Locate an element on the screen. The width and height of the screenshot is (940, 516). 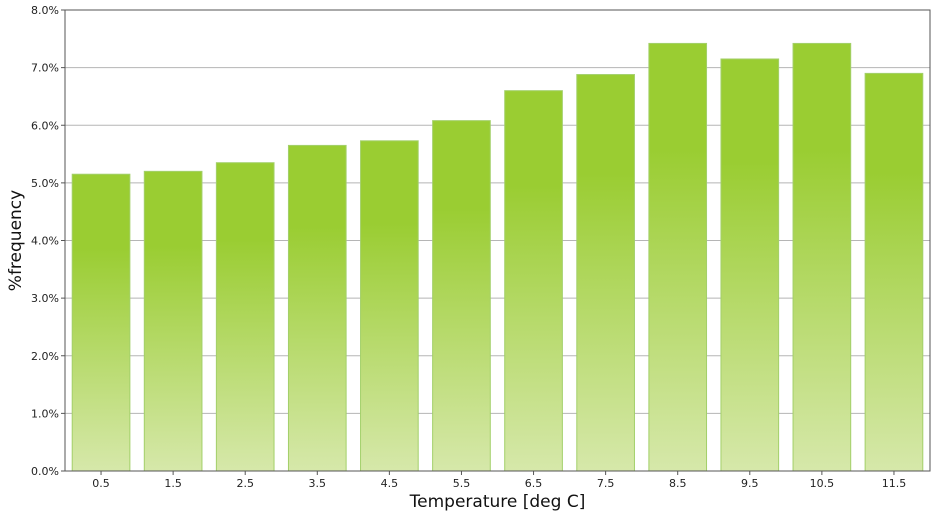
x-tick-label: 6.5 is located at coordinates (534, 483).